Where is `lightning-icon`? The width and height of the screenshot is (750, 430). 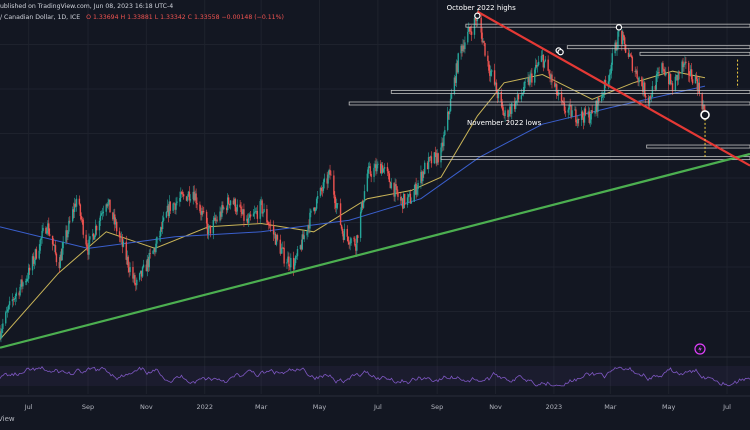 lightning-icon is located at coordinates (700, 349).